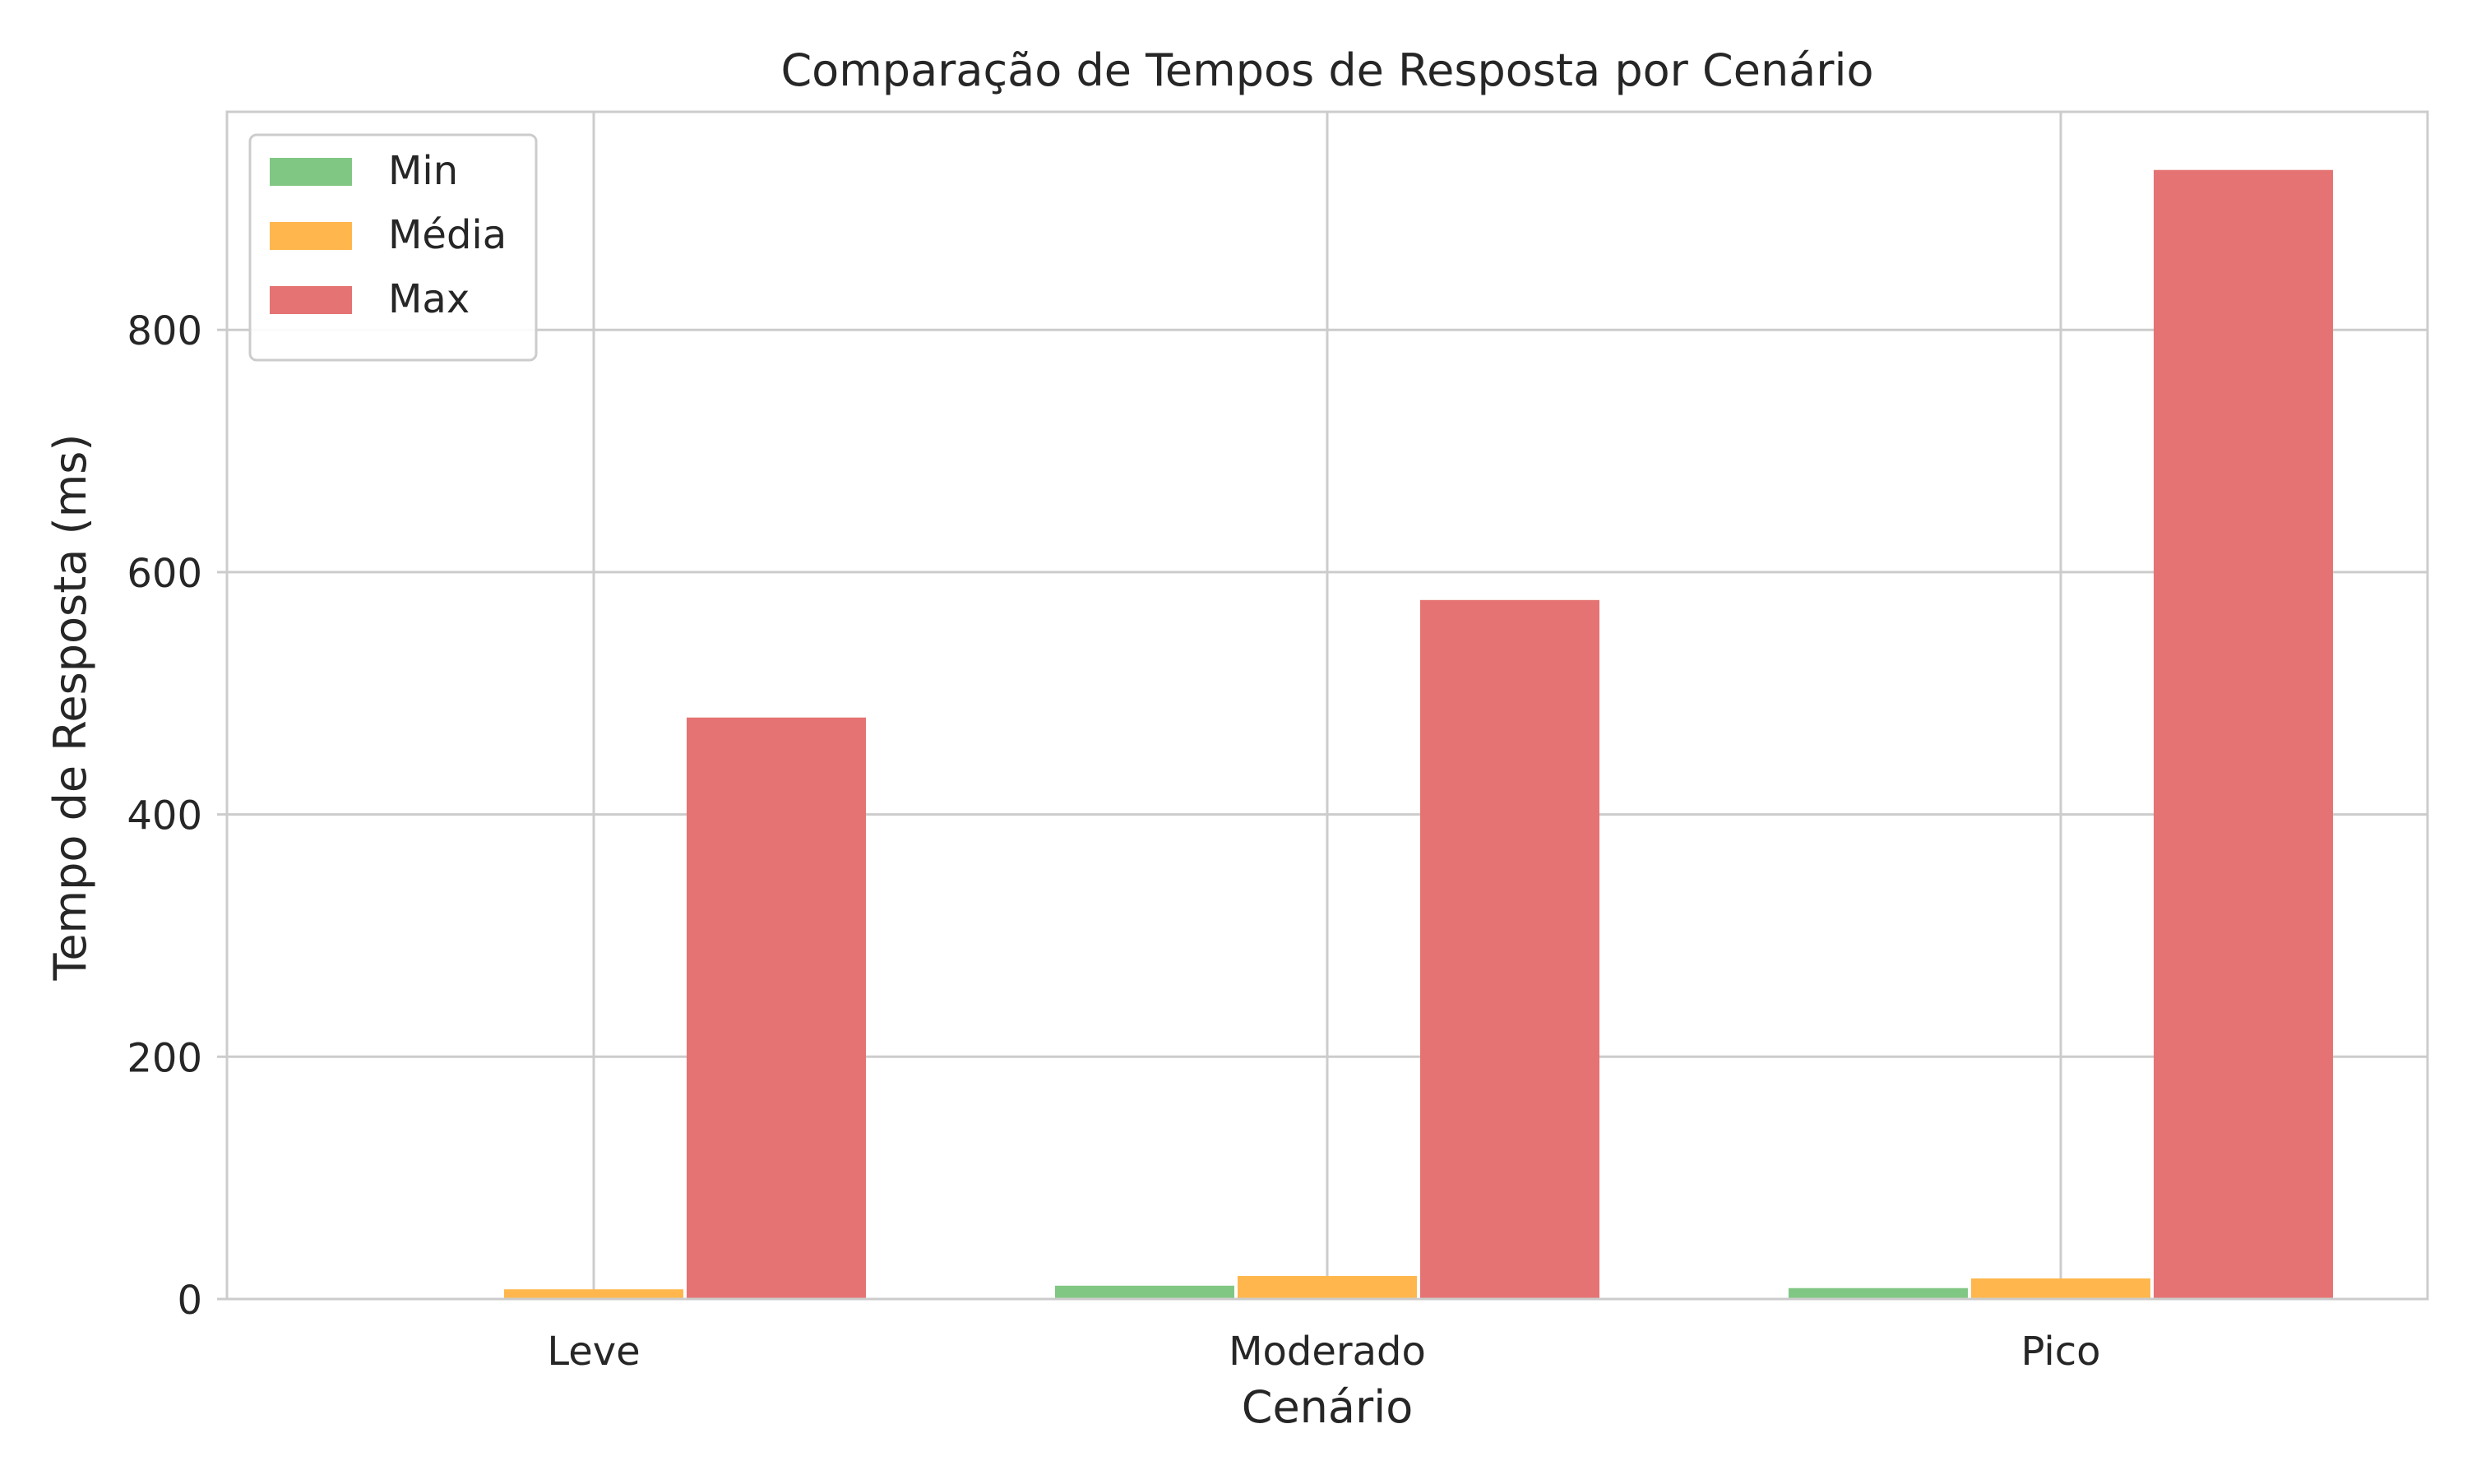 The width and height of the screenshot is (2467, 1484). What do you see at coordinates (164, 816) in the screenshot?
I see `y-tick-label: 400` at bounding box center [164, 816].